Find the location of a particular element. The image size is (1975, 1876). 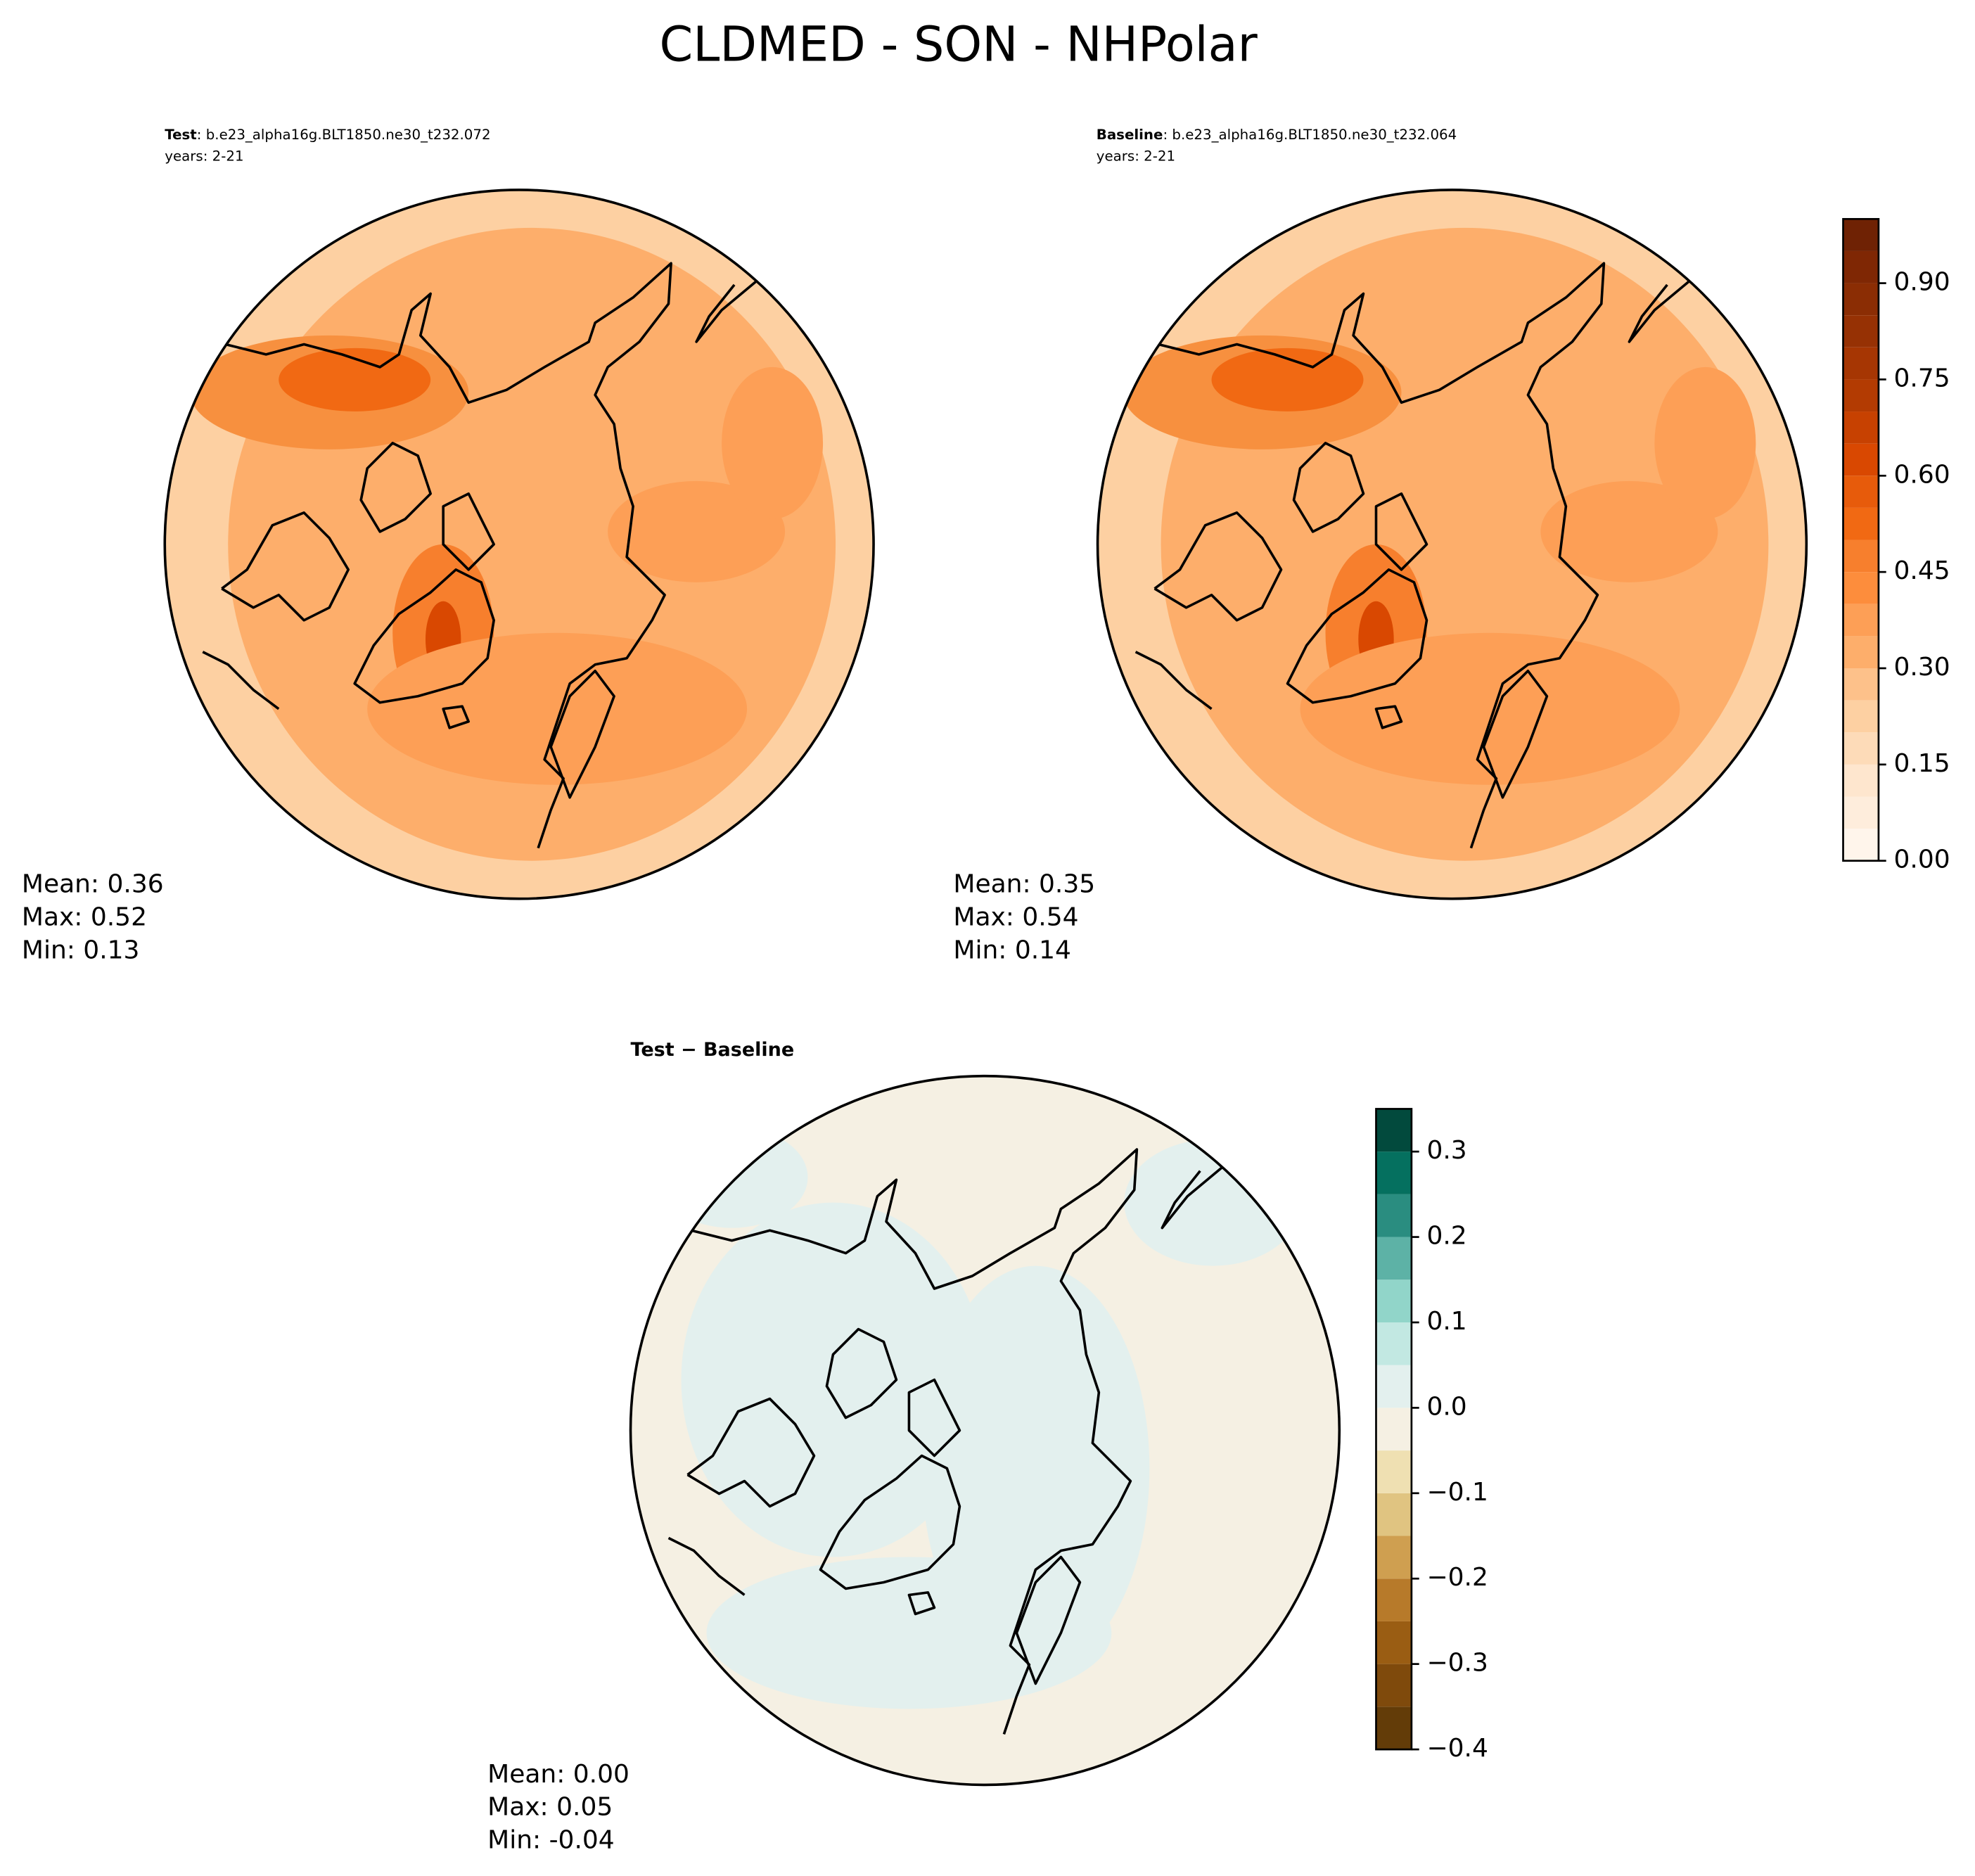

colorbar-tick-label: −0.2 is located at coordinates (1457, 1577).